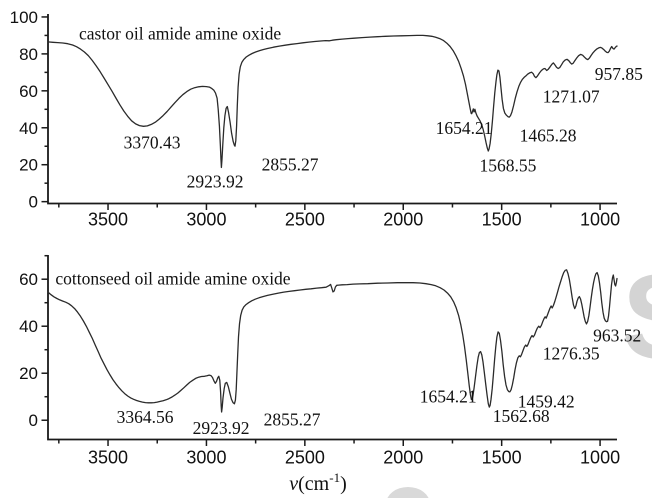  Describe the element at coordinates (508, 166) in the screenshot. I see `peak-label: 1568.55` at that location.